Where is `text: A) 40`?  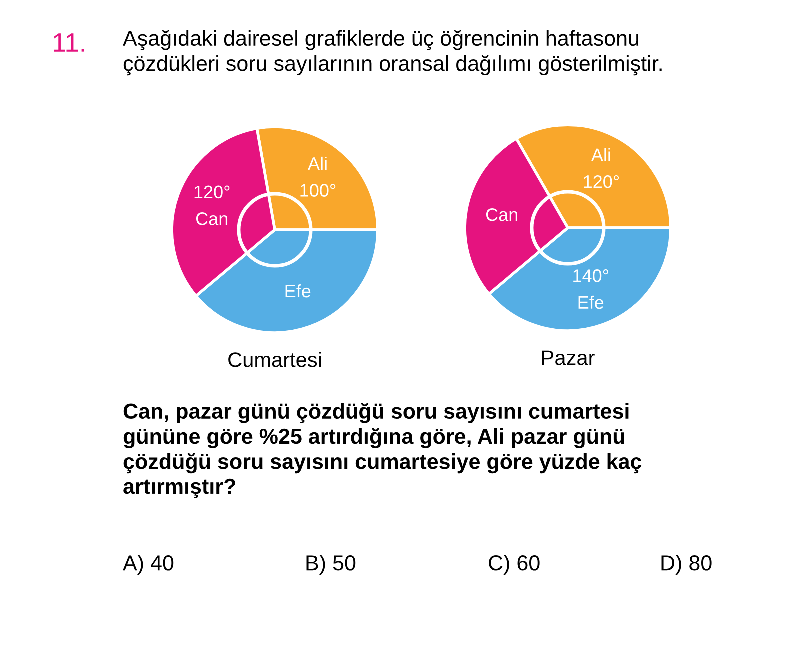 text: A) 40 is located at coordinates (148, 565).